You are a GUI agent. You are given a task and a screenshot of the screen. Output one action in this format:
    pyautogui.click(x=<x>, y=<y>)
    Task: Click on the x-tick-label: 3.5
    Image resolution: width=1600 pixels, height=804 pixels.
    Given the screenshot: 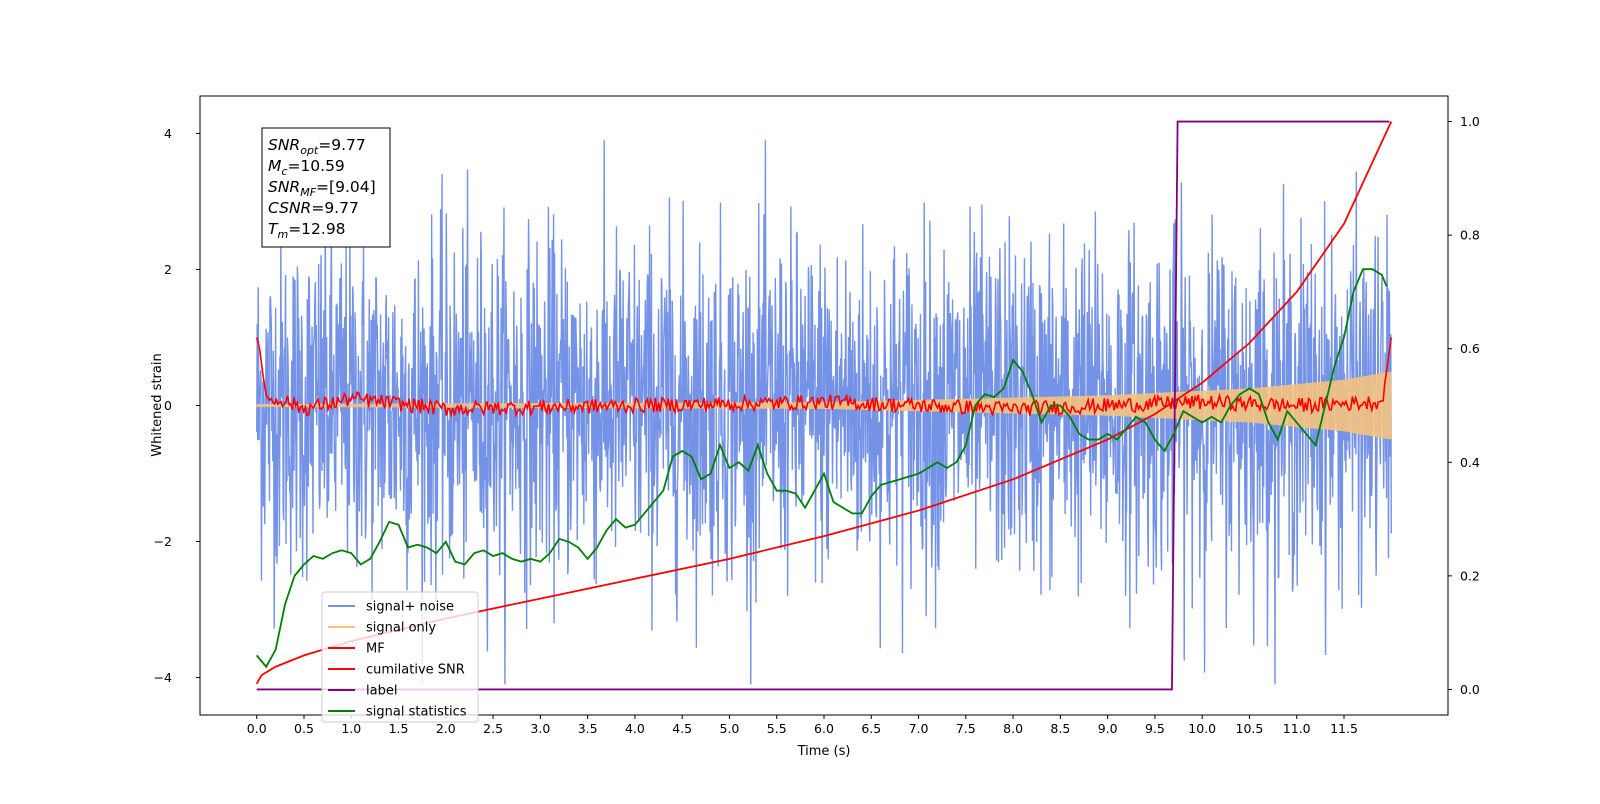 What is the action you would take?
    pyautogui.click(x=588, y=728)
    